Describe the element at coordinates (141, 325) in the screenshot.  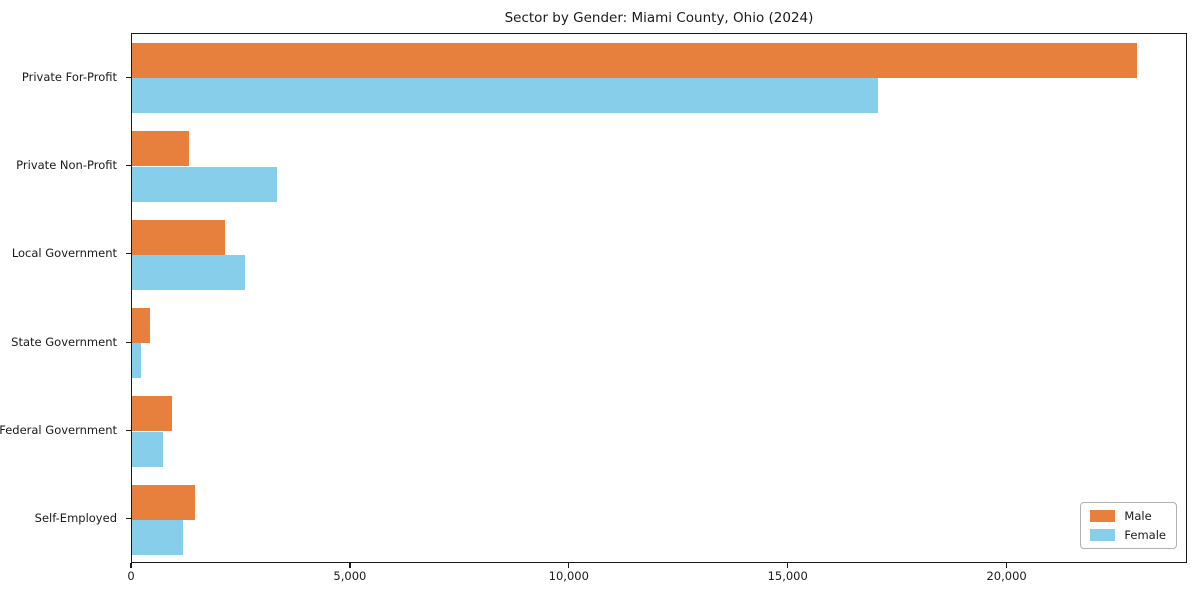
I see `bar-male-state-government` at that location.